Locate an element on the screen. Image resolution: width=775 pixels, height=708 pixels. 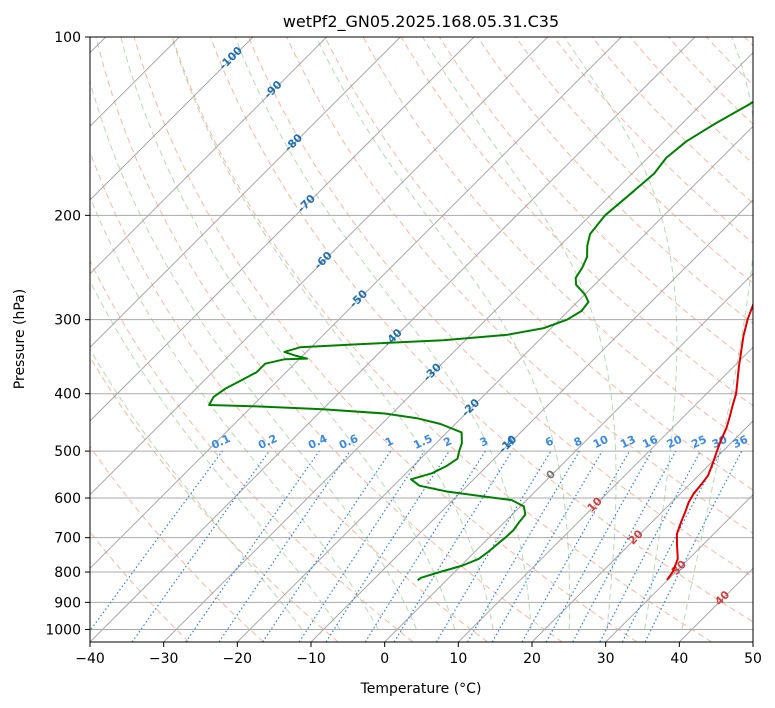
mixing-ratio-label: 3 is located at coordinates (484, 441).